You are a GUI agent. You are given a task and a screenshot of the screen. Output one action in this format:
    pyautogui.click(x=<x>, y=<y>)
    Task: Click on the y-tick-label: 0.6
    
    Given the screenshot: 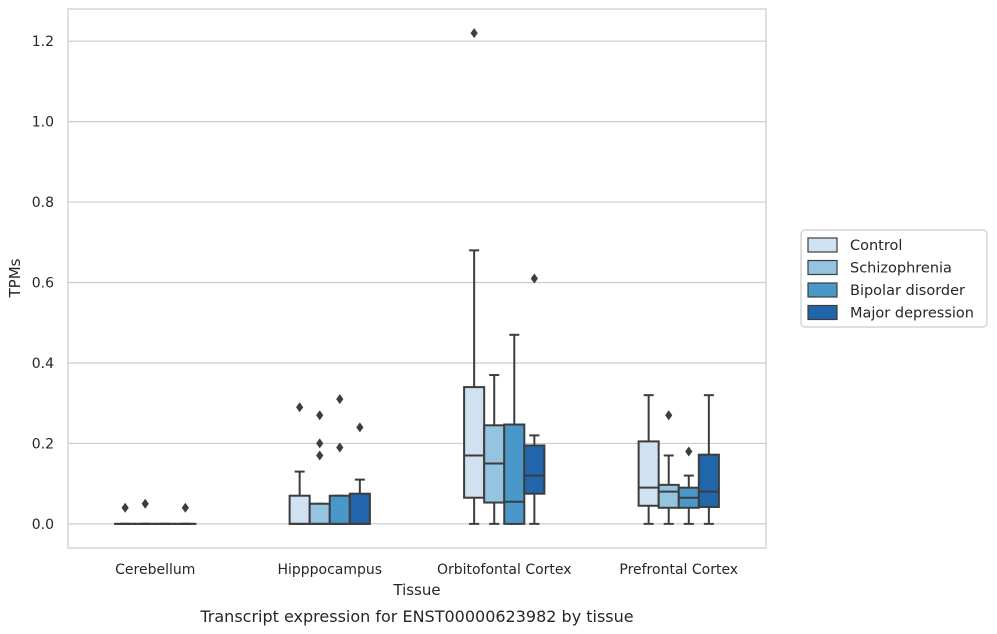 What is the action you would take?
    pyautogui.click(x=43, y=284)
    